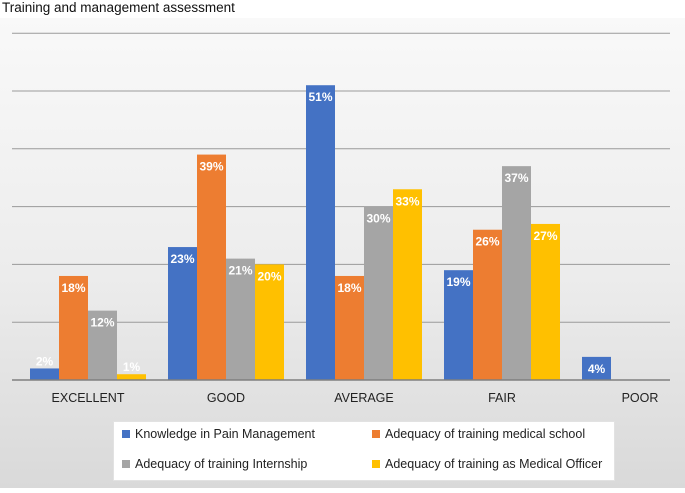  What do you see at coordinates (45, 361) in the screenshot?
I see `data-label: 2%` at bounding box center [45, 361].